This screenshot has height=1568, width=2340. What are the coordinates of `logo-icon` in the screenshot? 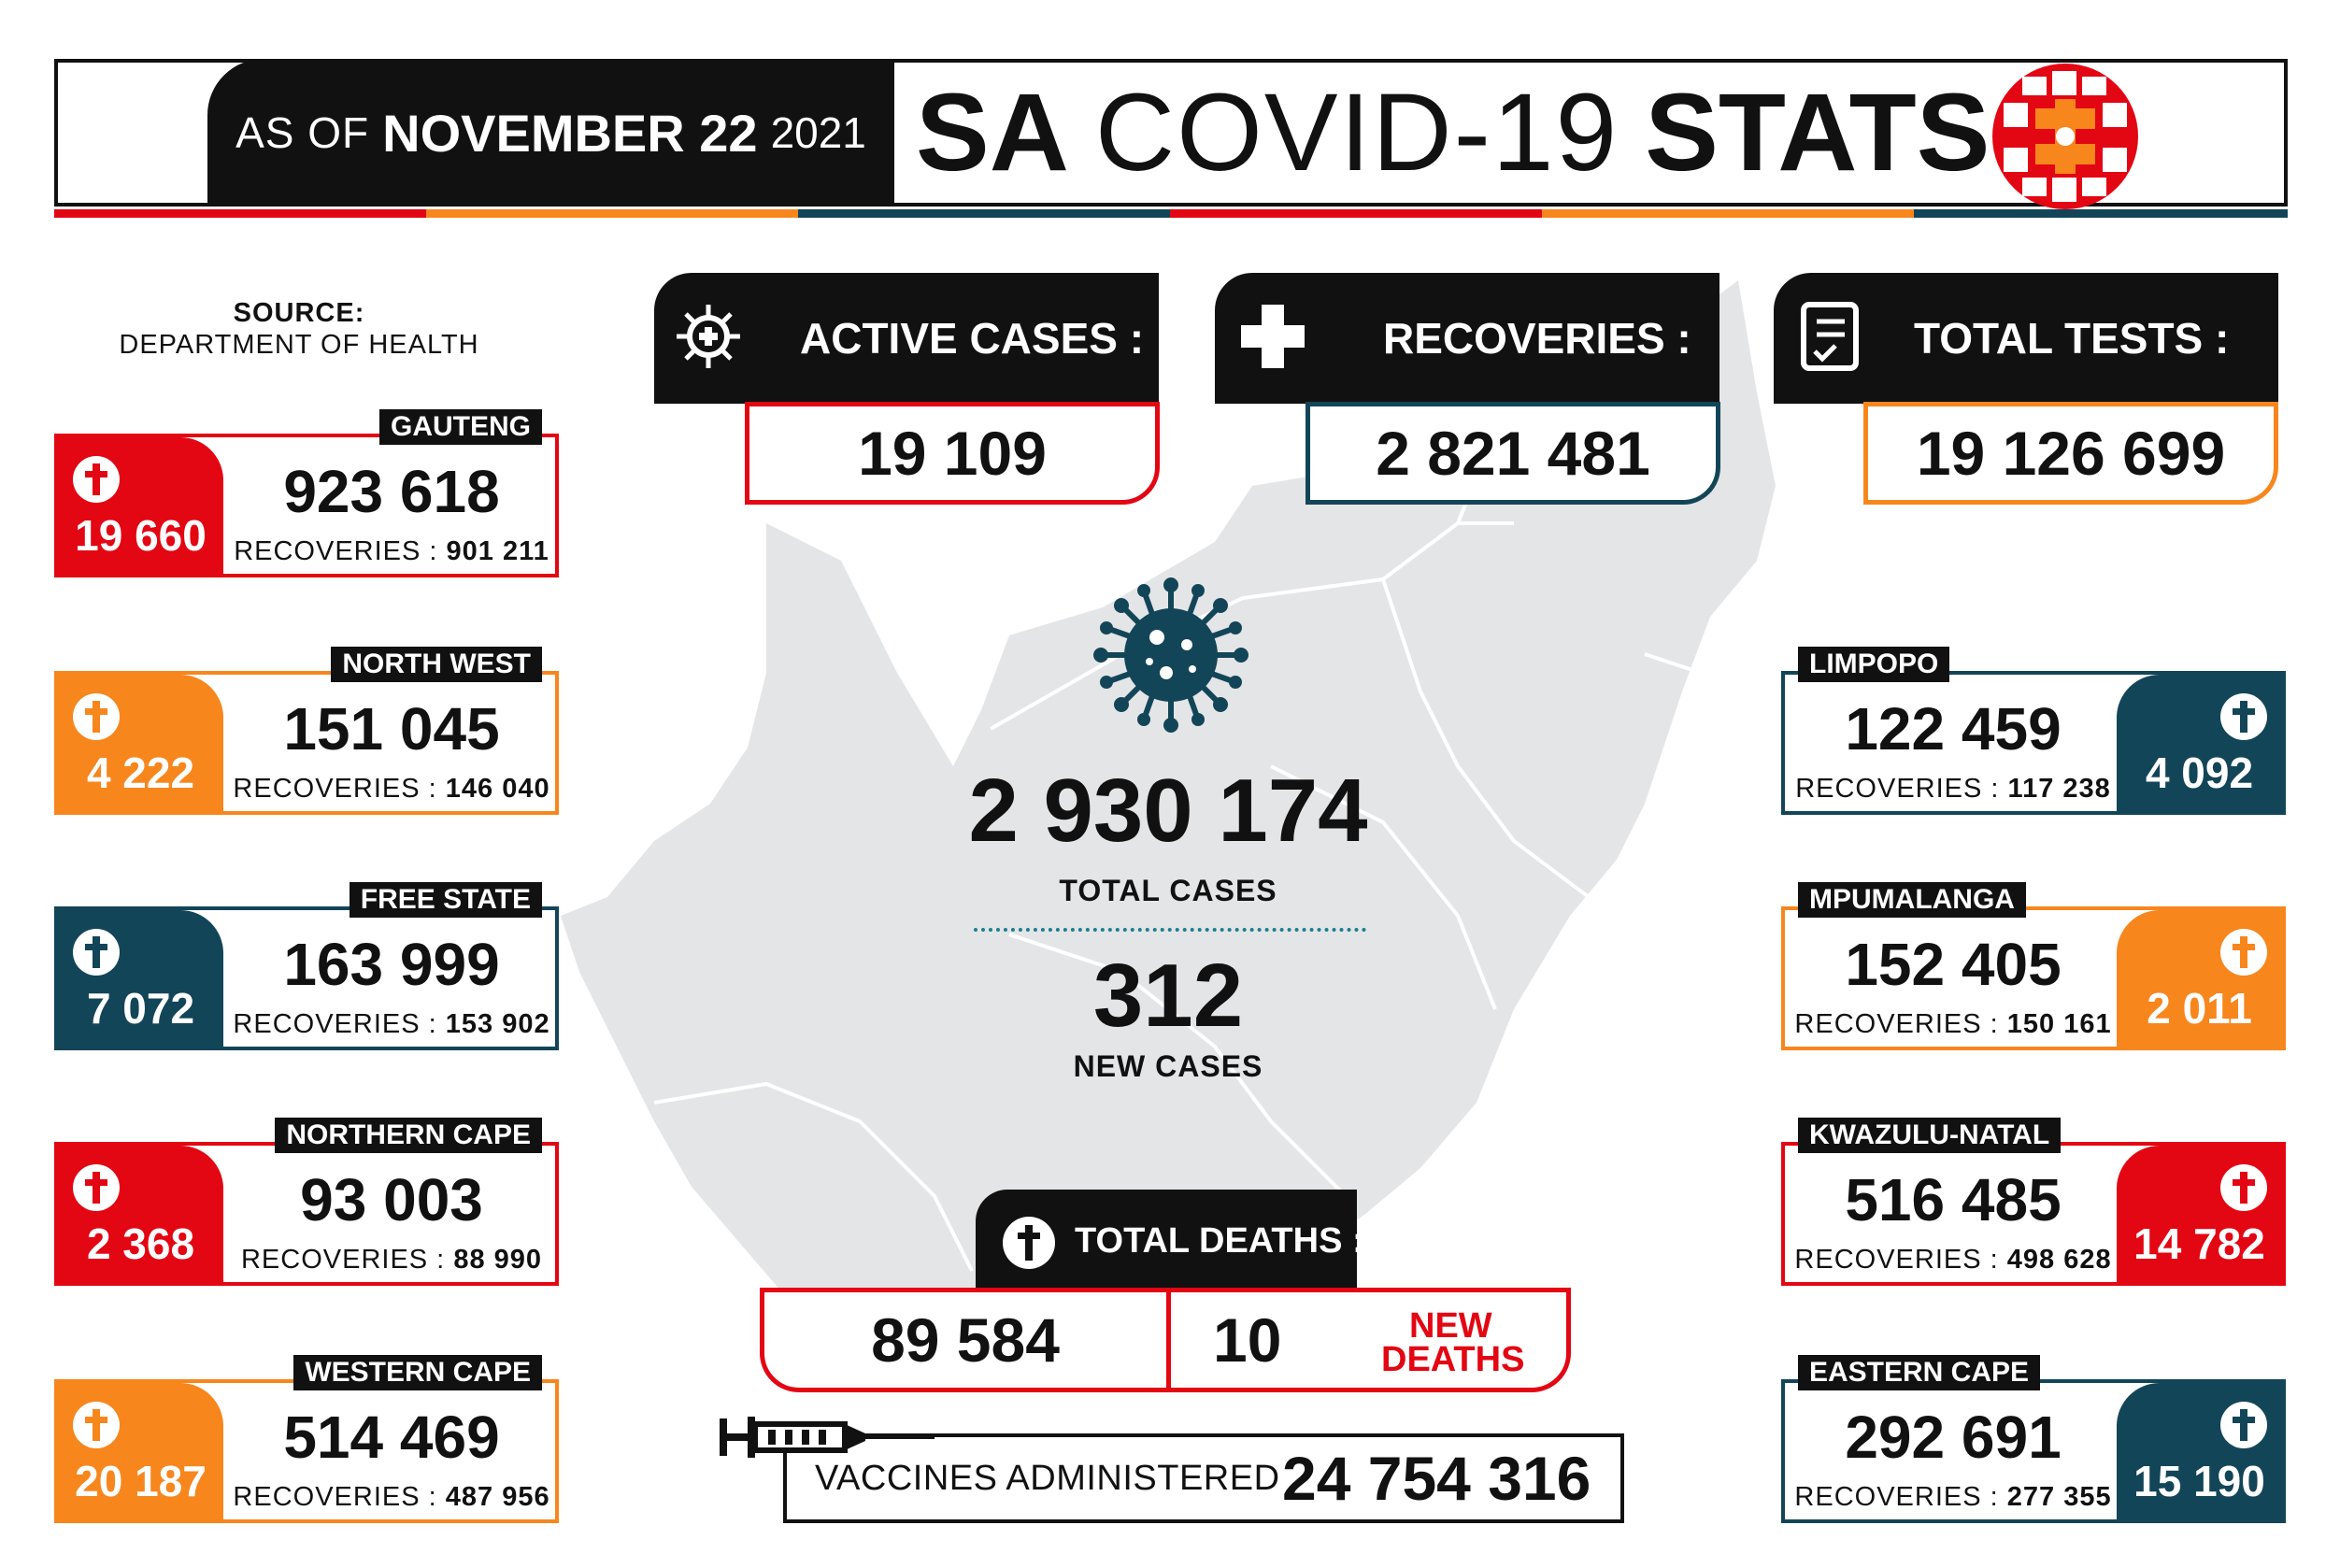 It's located at (2065, 136).